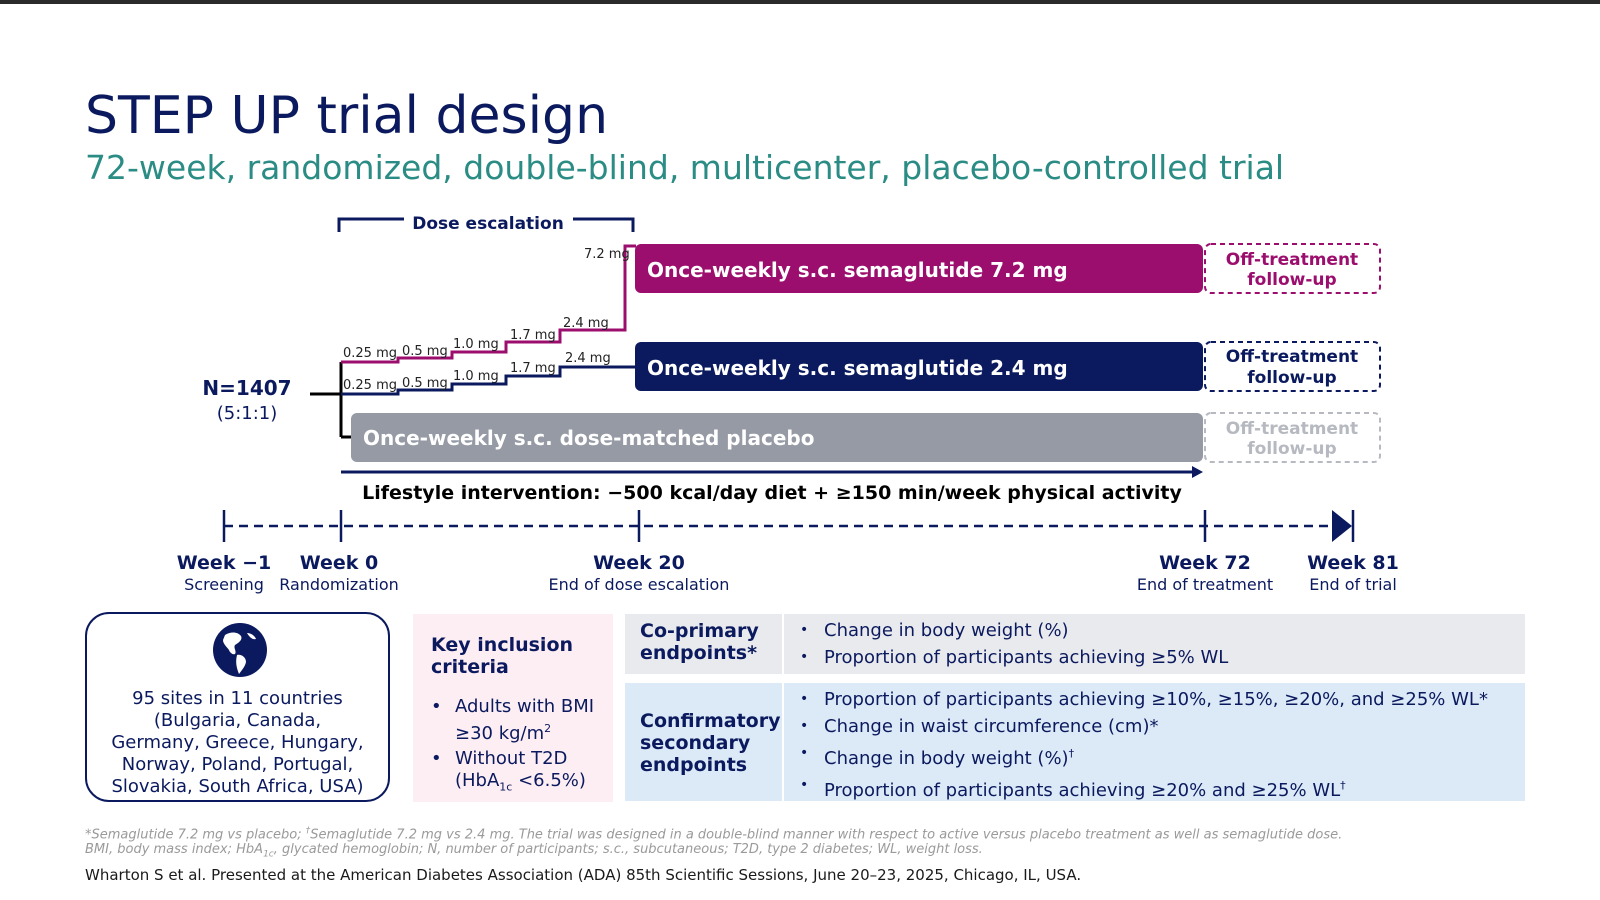 Image resolution: width=1600 pixels, height=900 pixels. What do you see at coordinates (268, 854) in the screenshot?
I see `footnote-2-subscript: 1c` at bounding box center [268, 854].